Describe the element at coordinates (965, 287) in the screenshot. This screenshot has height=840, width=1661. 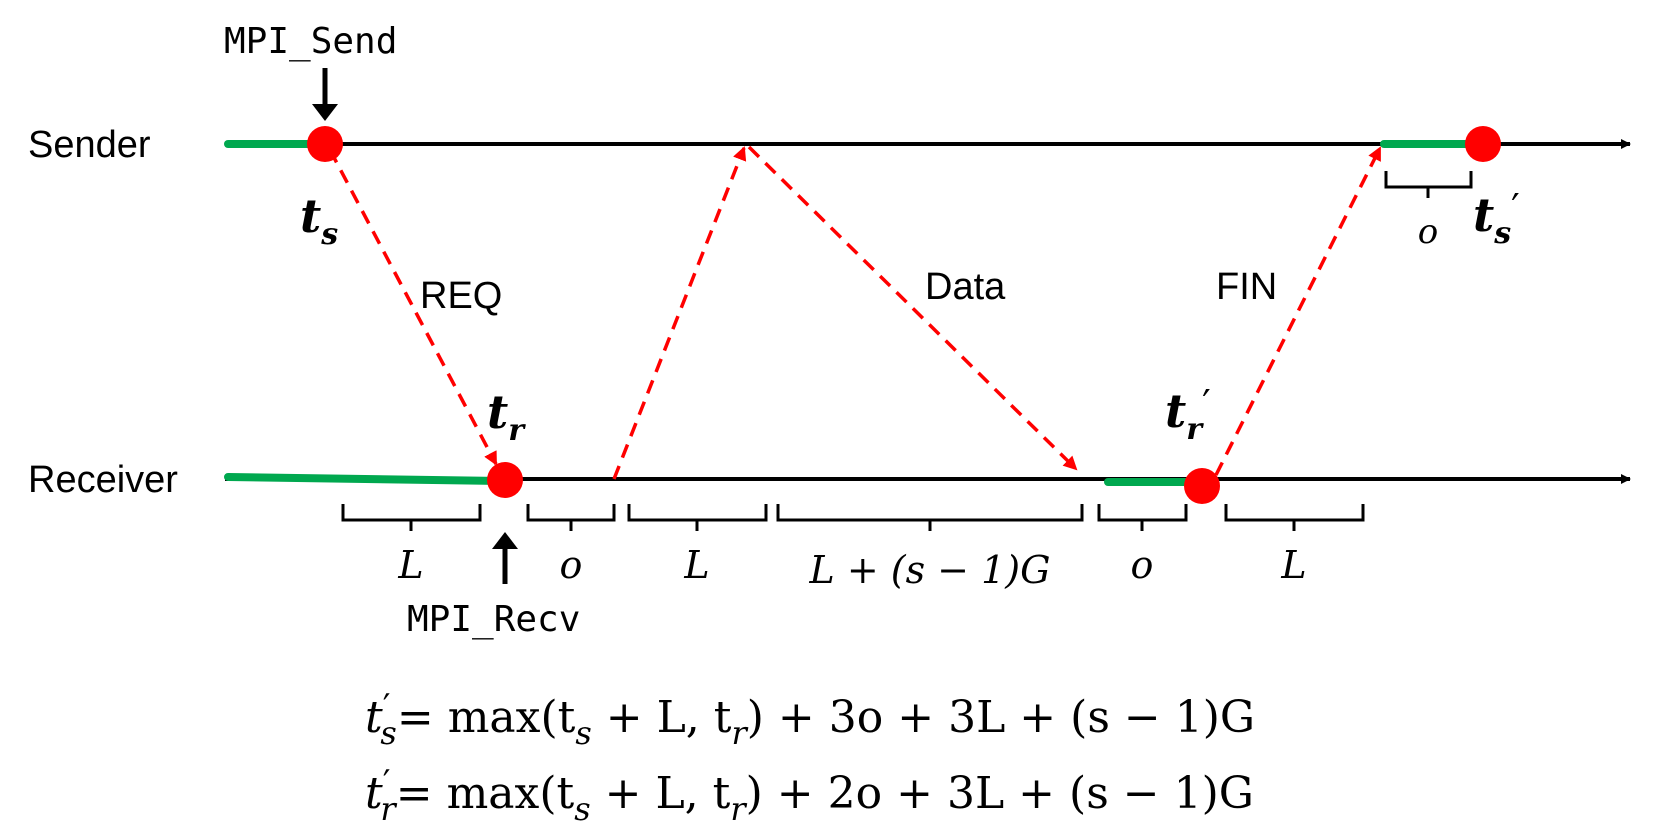
I see `data-label: Data` at that location.